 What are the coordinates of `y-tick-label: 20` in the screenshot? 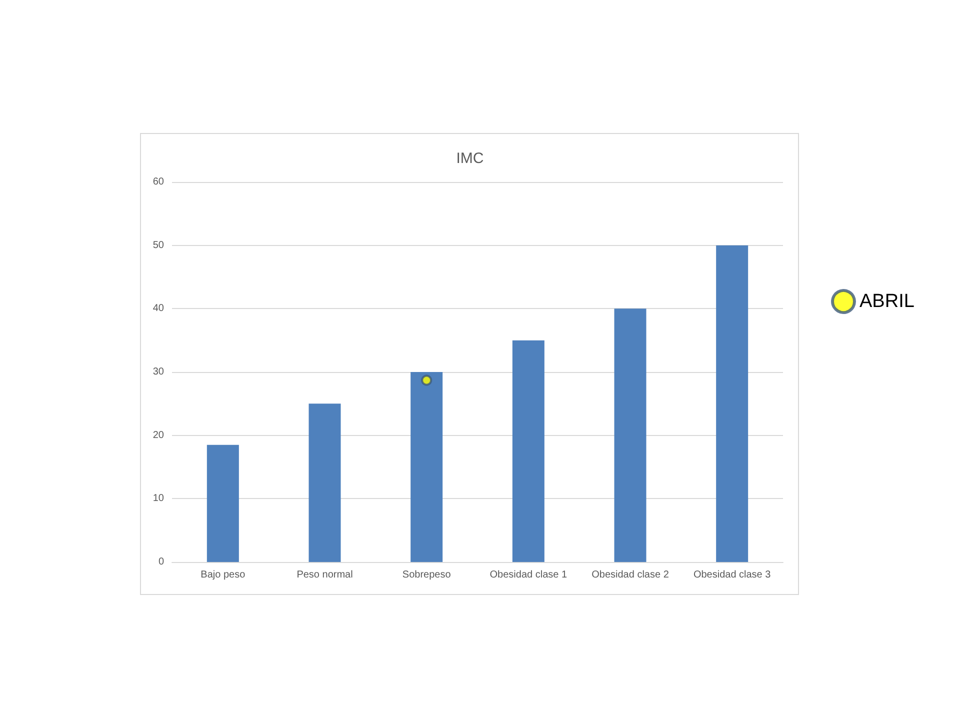 It's located at (158, 435).